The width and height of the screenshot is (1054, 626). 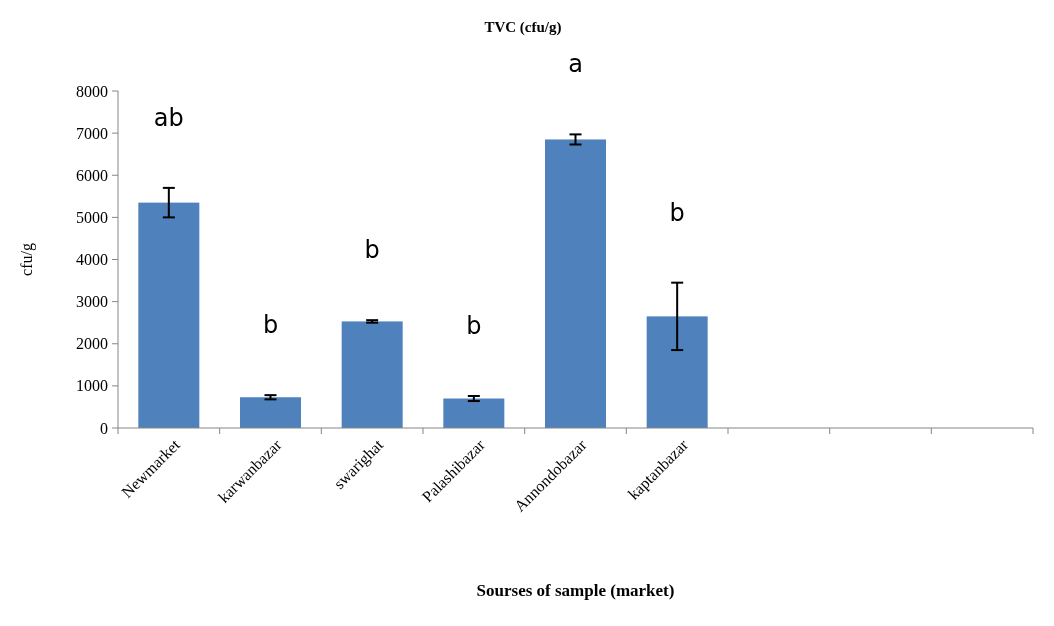 What do you see at coordinates (92, 91) in the screenshot?
I see `y-tick-label: 8000` at bounding box center [92, 91].